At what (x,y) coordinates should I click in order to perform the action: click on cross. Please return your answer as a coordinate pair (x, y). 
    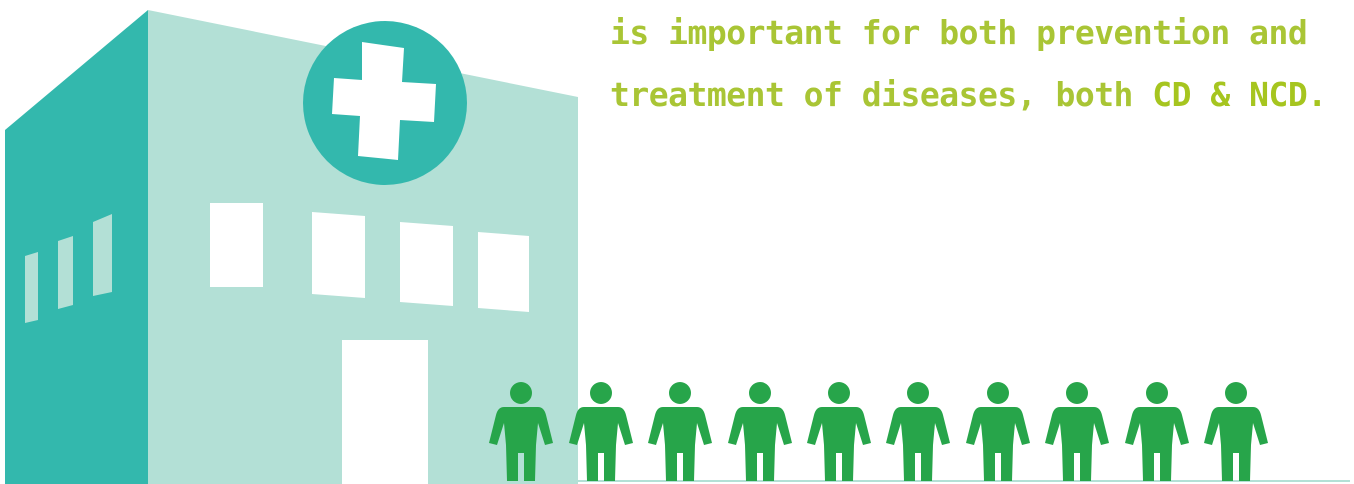
    Looking at the image, I should click on (384, 101).